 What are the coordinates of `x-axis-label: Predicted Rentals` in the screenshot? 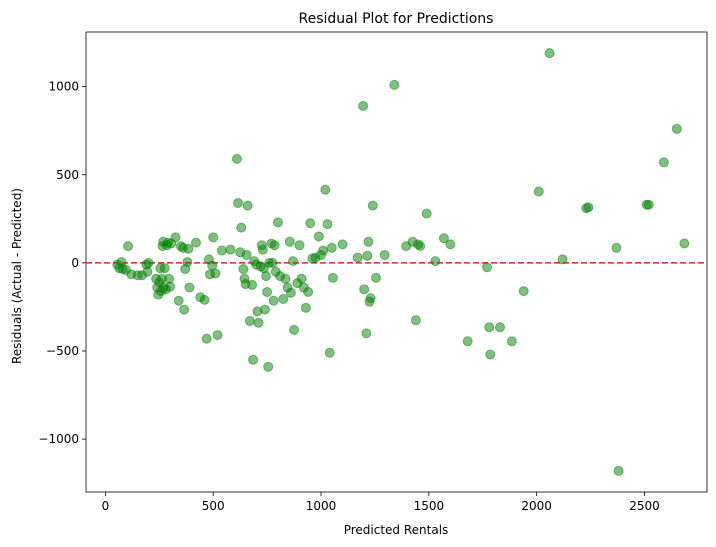 It's located at (396, 530).